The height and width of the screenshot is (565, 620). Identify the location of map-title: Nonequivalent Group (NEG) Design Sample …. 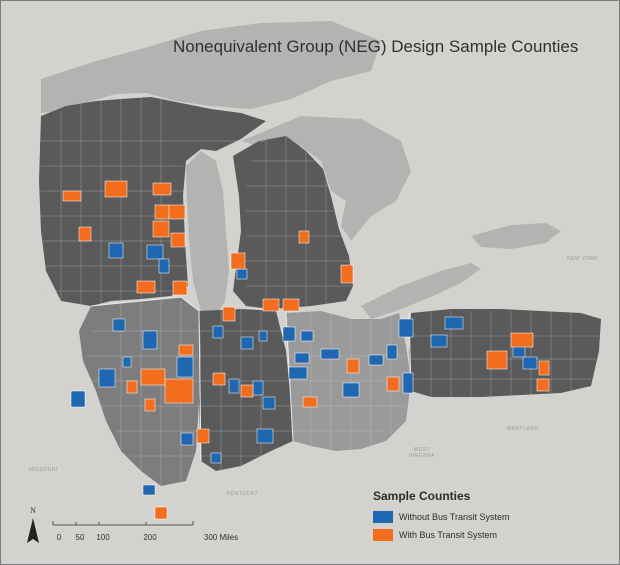
(376, 46).